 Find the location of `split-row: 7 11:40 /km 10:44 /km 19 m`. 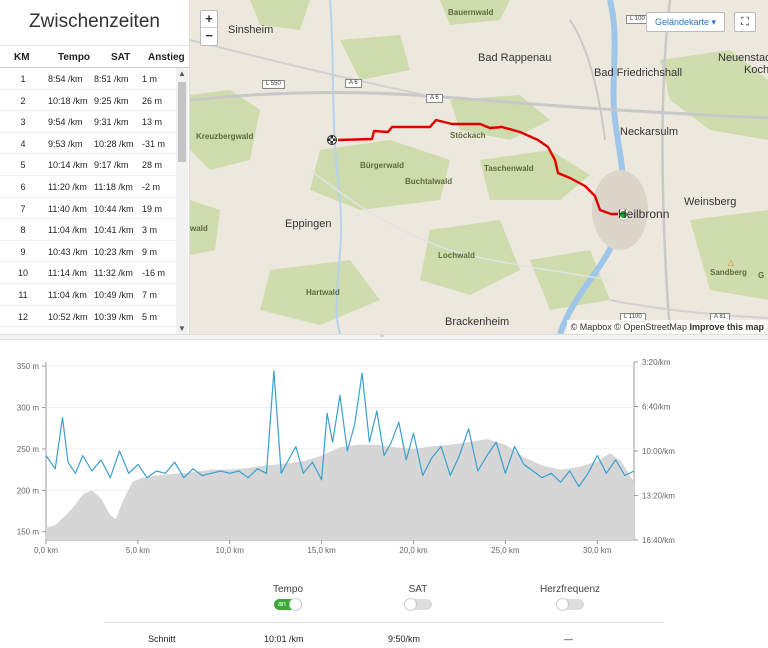

split-row: 7 11:40 /km 10:44 /km 19 m is located at coordinates (88, 209).